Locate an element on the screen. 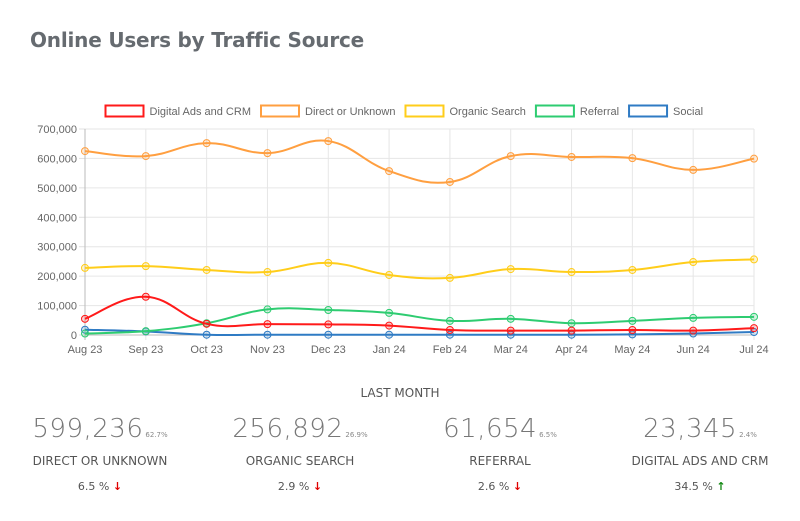 The image size is (800, 521). y-tick-label: 400,000 is located at coordinates (57, 218).